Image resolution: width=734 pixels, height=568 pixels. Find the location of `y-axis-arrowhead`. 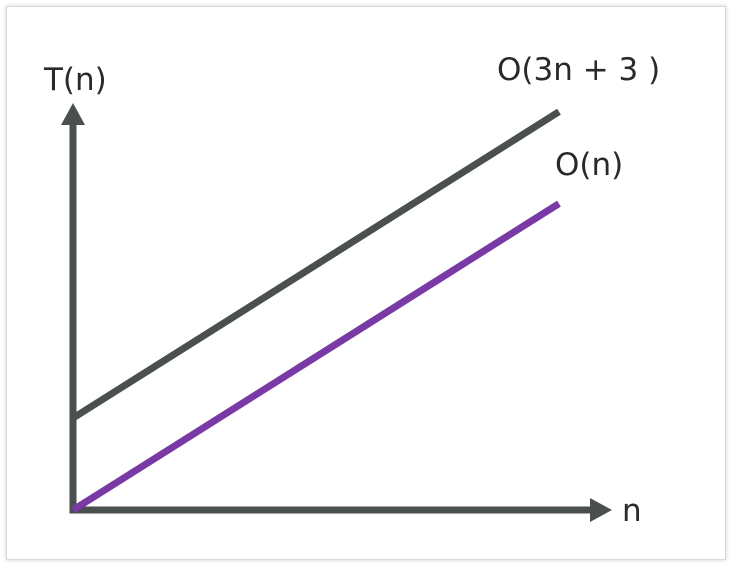

y-axis-arrowhead is located at coordinates (73, 114).